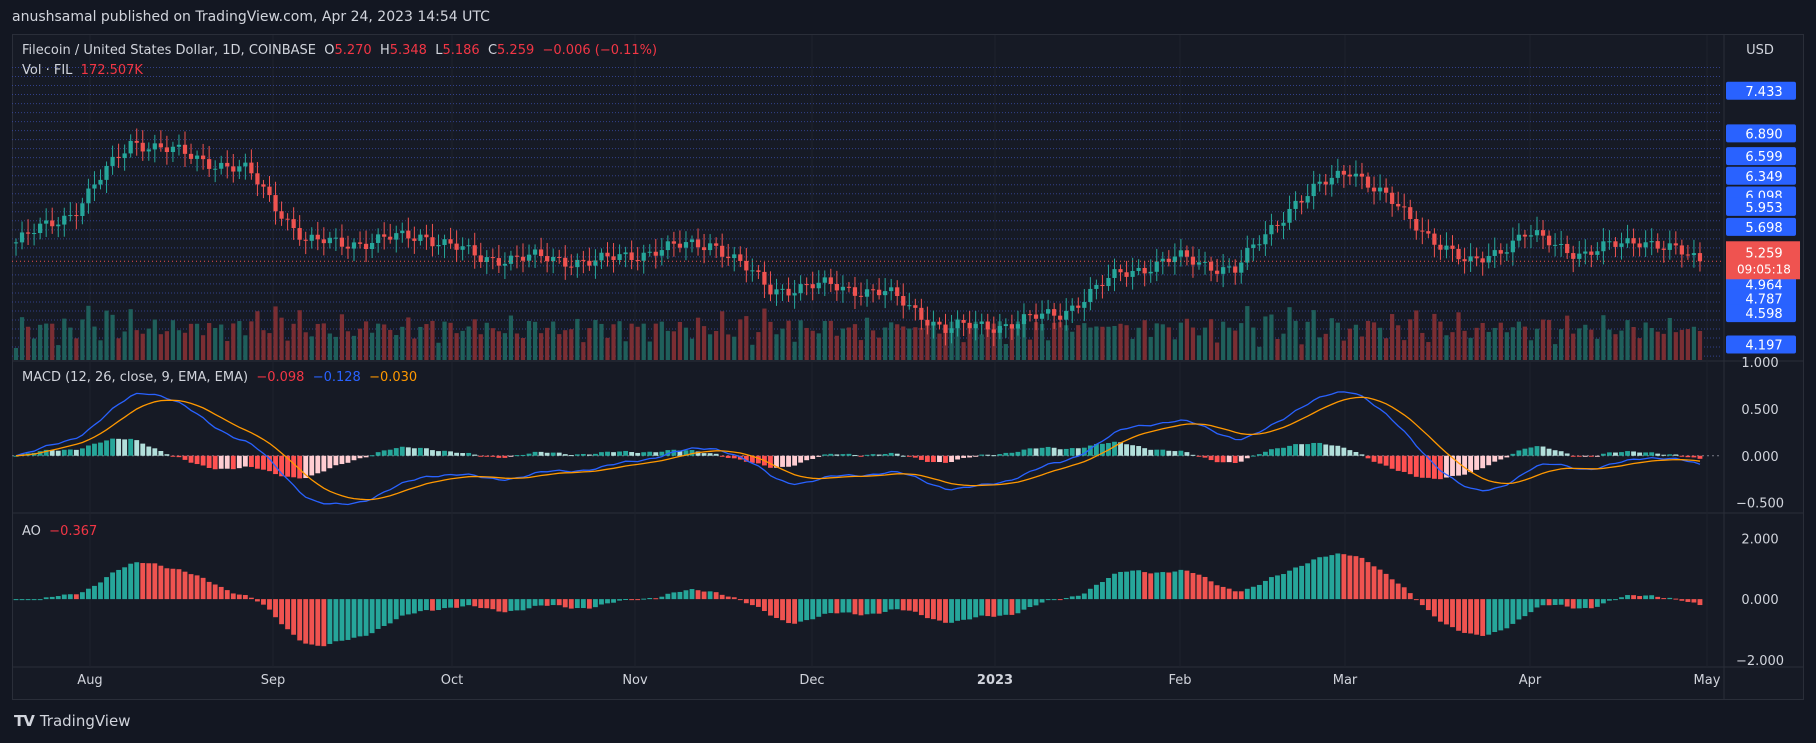 This screenshot has height=743, width=1816. What do you see at coordinates (47, 70) in the screenshot?
I see `volume-label: Vol · FIL` at bounding box center [47, 70].